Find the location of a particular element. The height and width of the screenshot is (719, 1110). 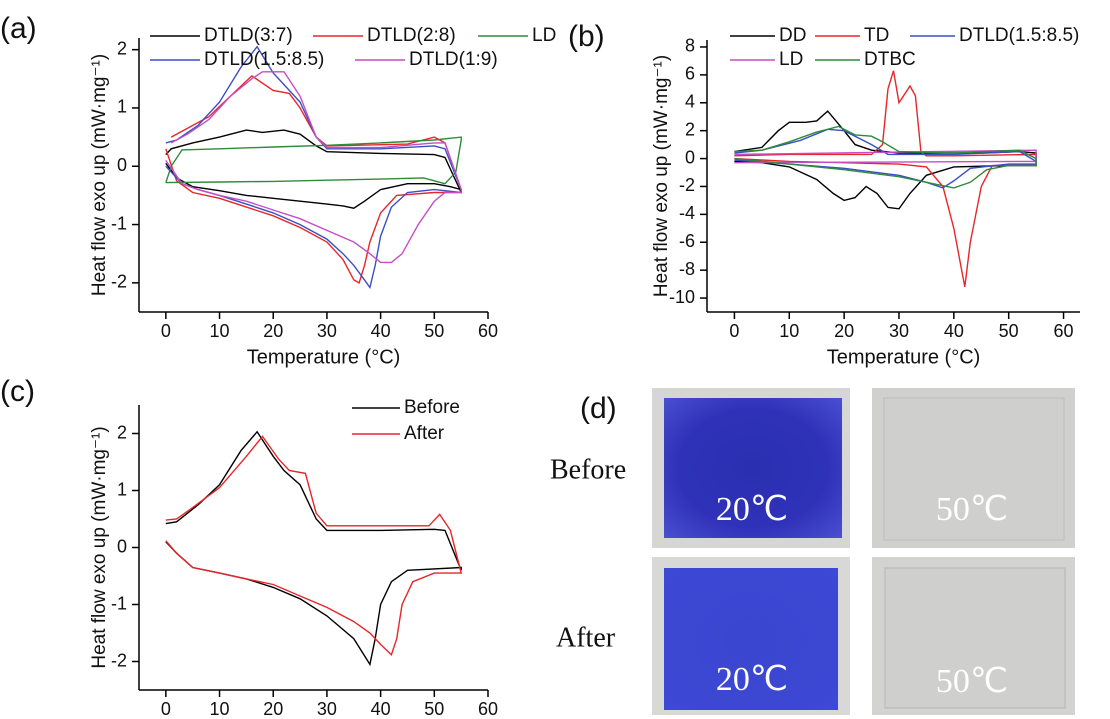

y-tick-label: 4 is located at coordinates (690, 102).